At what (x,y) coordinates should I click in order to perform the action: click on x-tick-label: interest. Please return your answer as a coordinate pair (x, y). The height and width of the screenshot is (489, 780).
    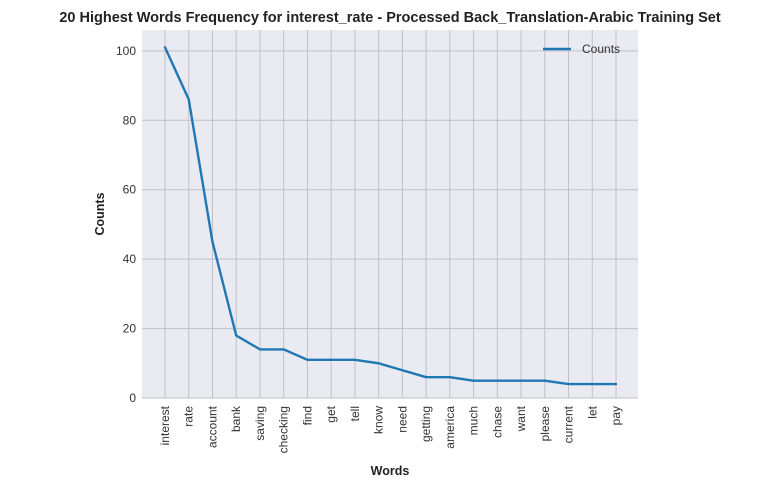
    Looking at the image, I should click on (165, 425).